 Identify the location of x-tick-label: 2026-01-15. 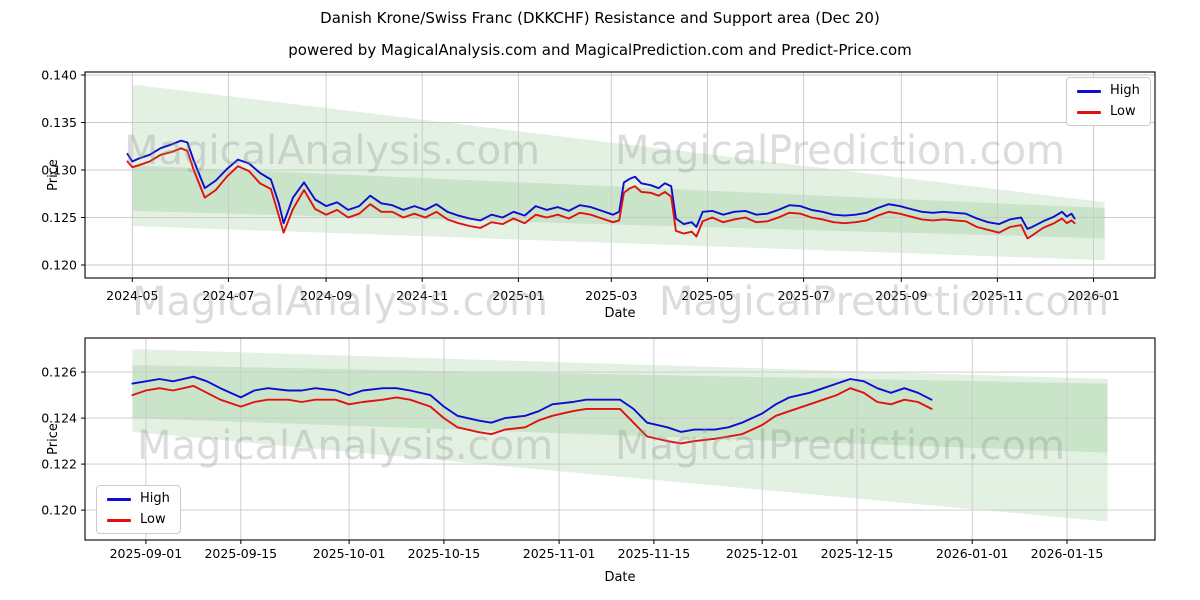
(1067, 553).